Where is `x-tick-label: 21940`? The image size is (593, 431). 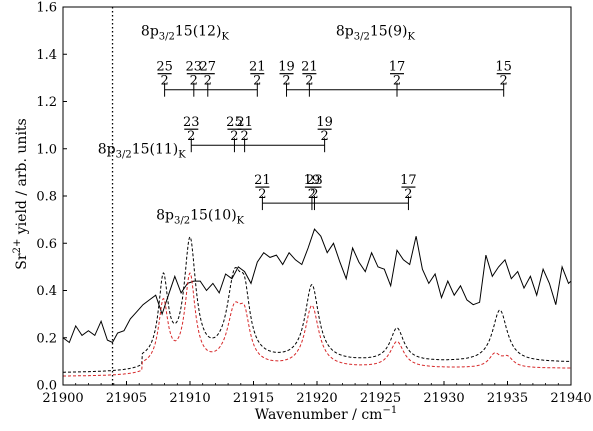 x-tick-label: 21940 is located at coordinates (570, 398).